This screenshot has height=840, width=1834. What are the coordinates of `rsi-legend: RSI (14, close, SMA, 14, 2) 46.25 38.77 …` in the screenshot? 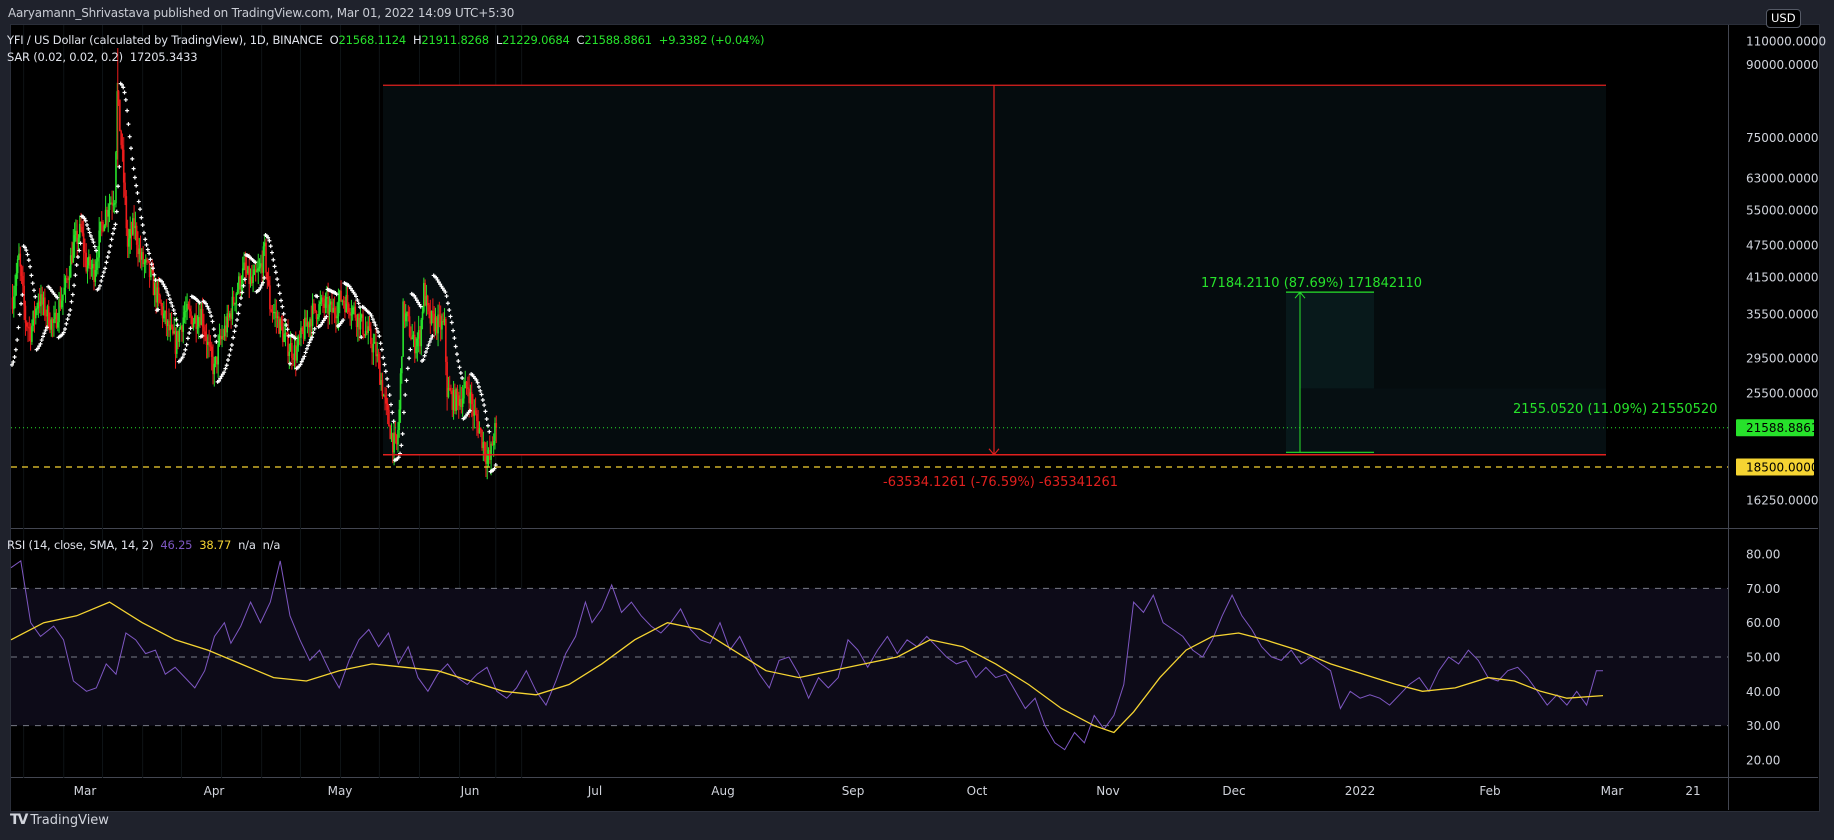 It's located at (143, 545).